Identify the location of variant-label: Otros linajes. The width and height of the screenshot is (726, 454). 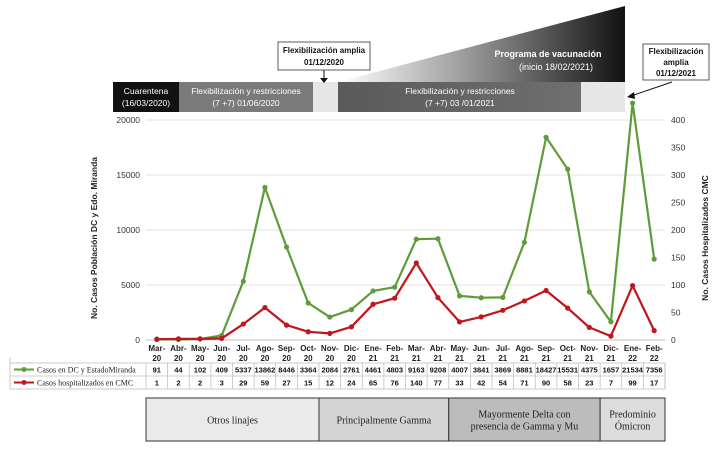
(232, 421).